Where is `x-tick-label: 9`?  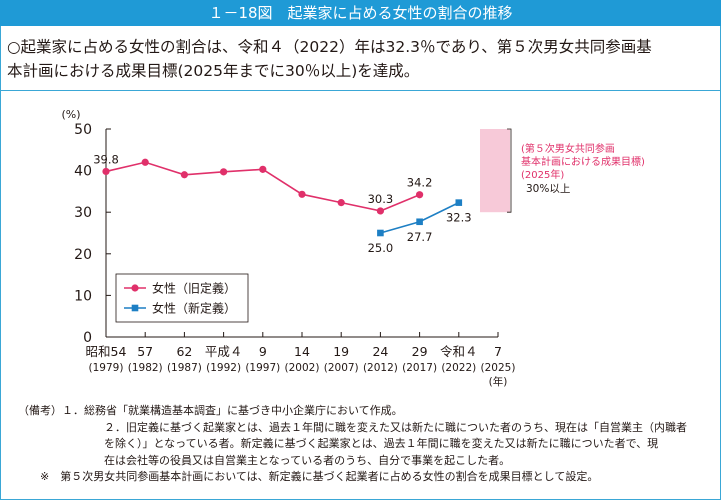 x-tick-label: 9 is located at coordinates (263, 351).